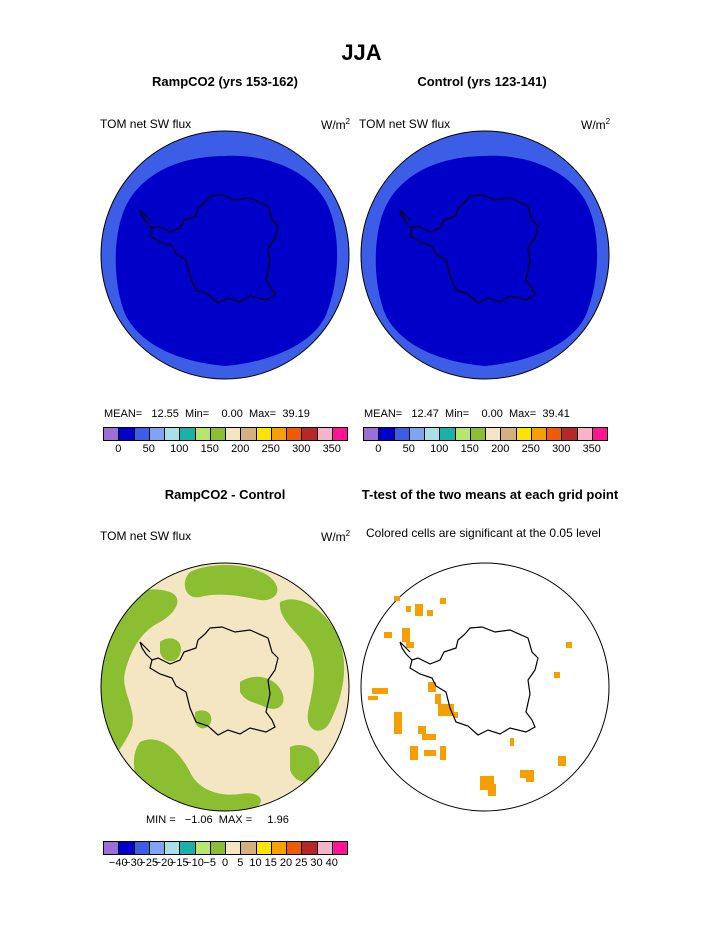  I want to click on colorbar-tick-label: −25, so click(149, 863).